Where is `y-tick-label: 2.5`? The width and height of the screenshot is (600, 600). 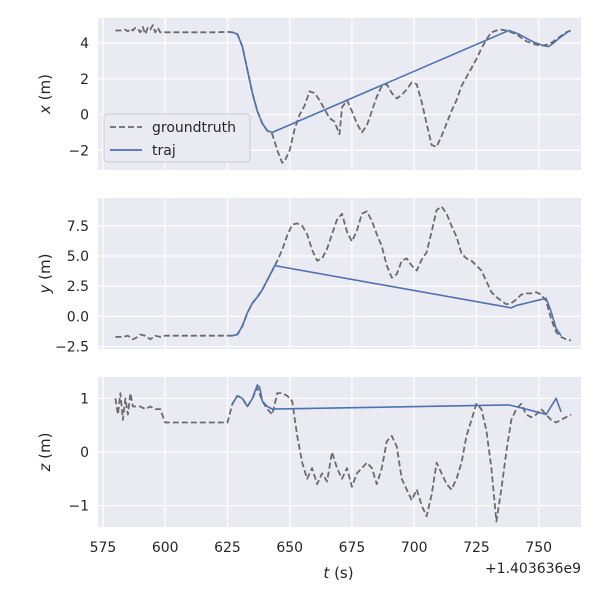 y-tick-label: 2.5 is located at coordinates (78, 287).